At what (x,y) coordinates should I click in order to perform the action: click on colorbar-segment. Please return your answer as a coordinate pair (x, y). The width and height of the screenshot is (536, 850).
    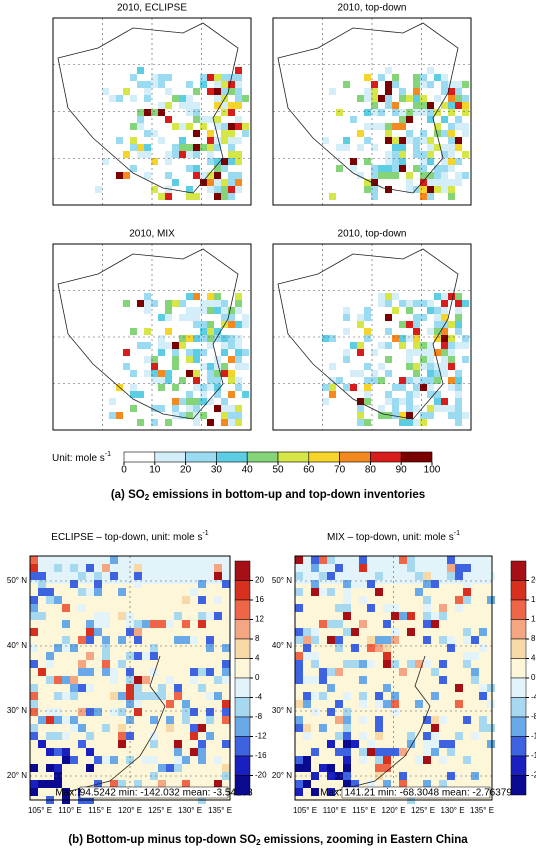
    Looking at the image, I should click on (242, 707).